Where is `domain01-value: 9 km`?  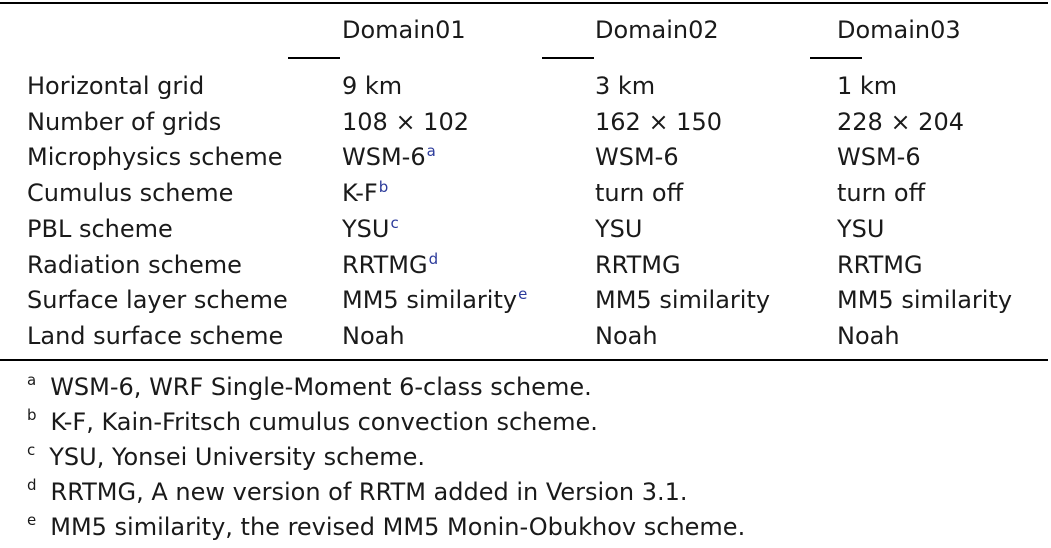 domain01-value: 9 km is located at coordinates (372, 86).